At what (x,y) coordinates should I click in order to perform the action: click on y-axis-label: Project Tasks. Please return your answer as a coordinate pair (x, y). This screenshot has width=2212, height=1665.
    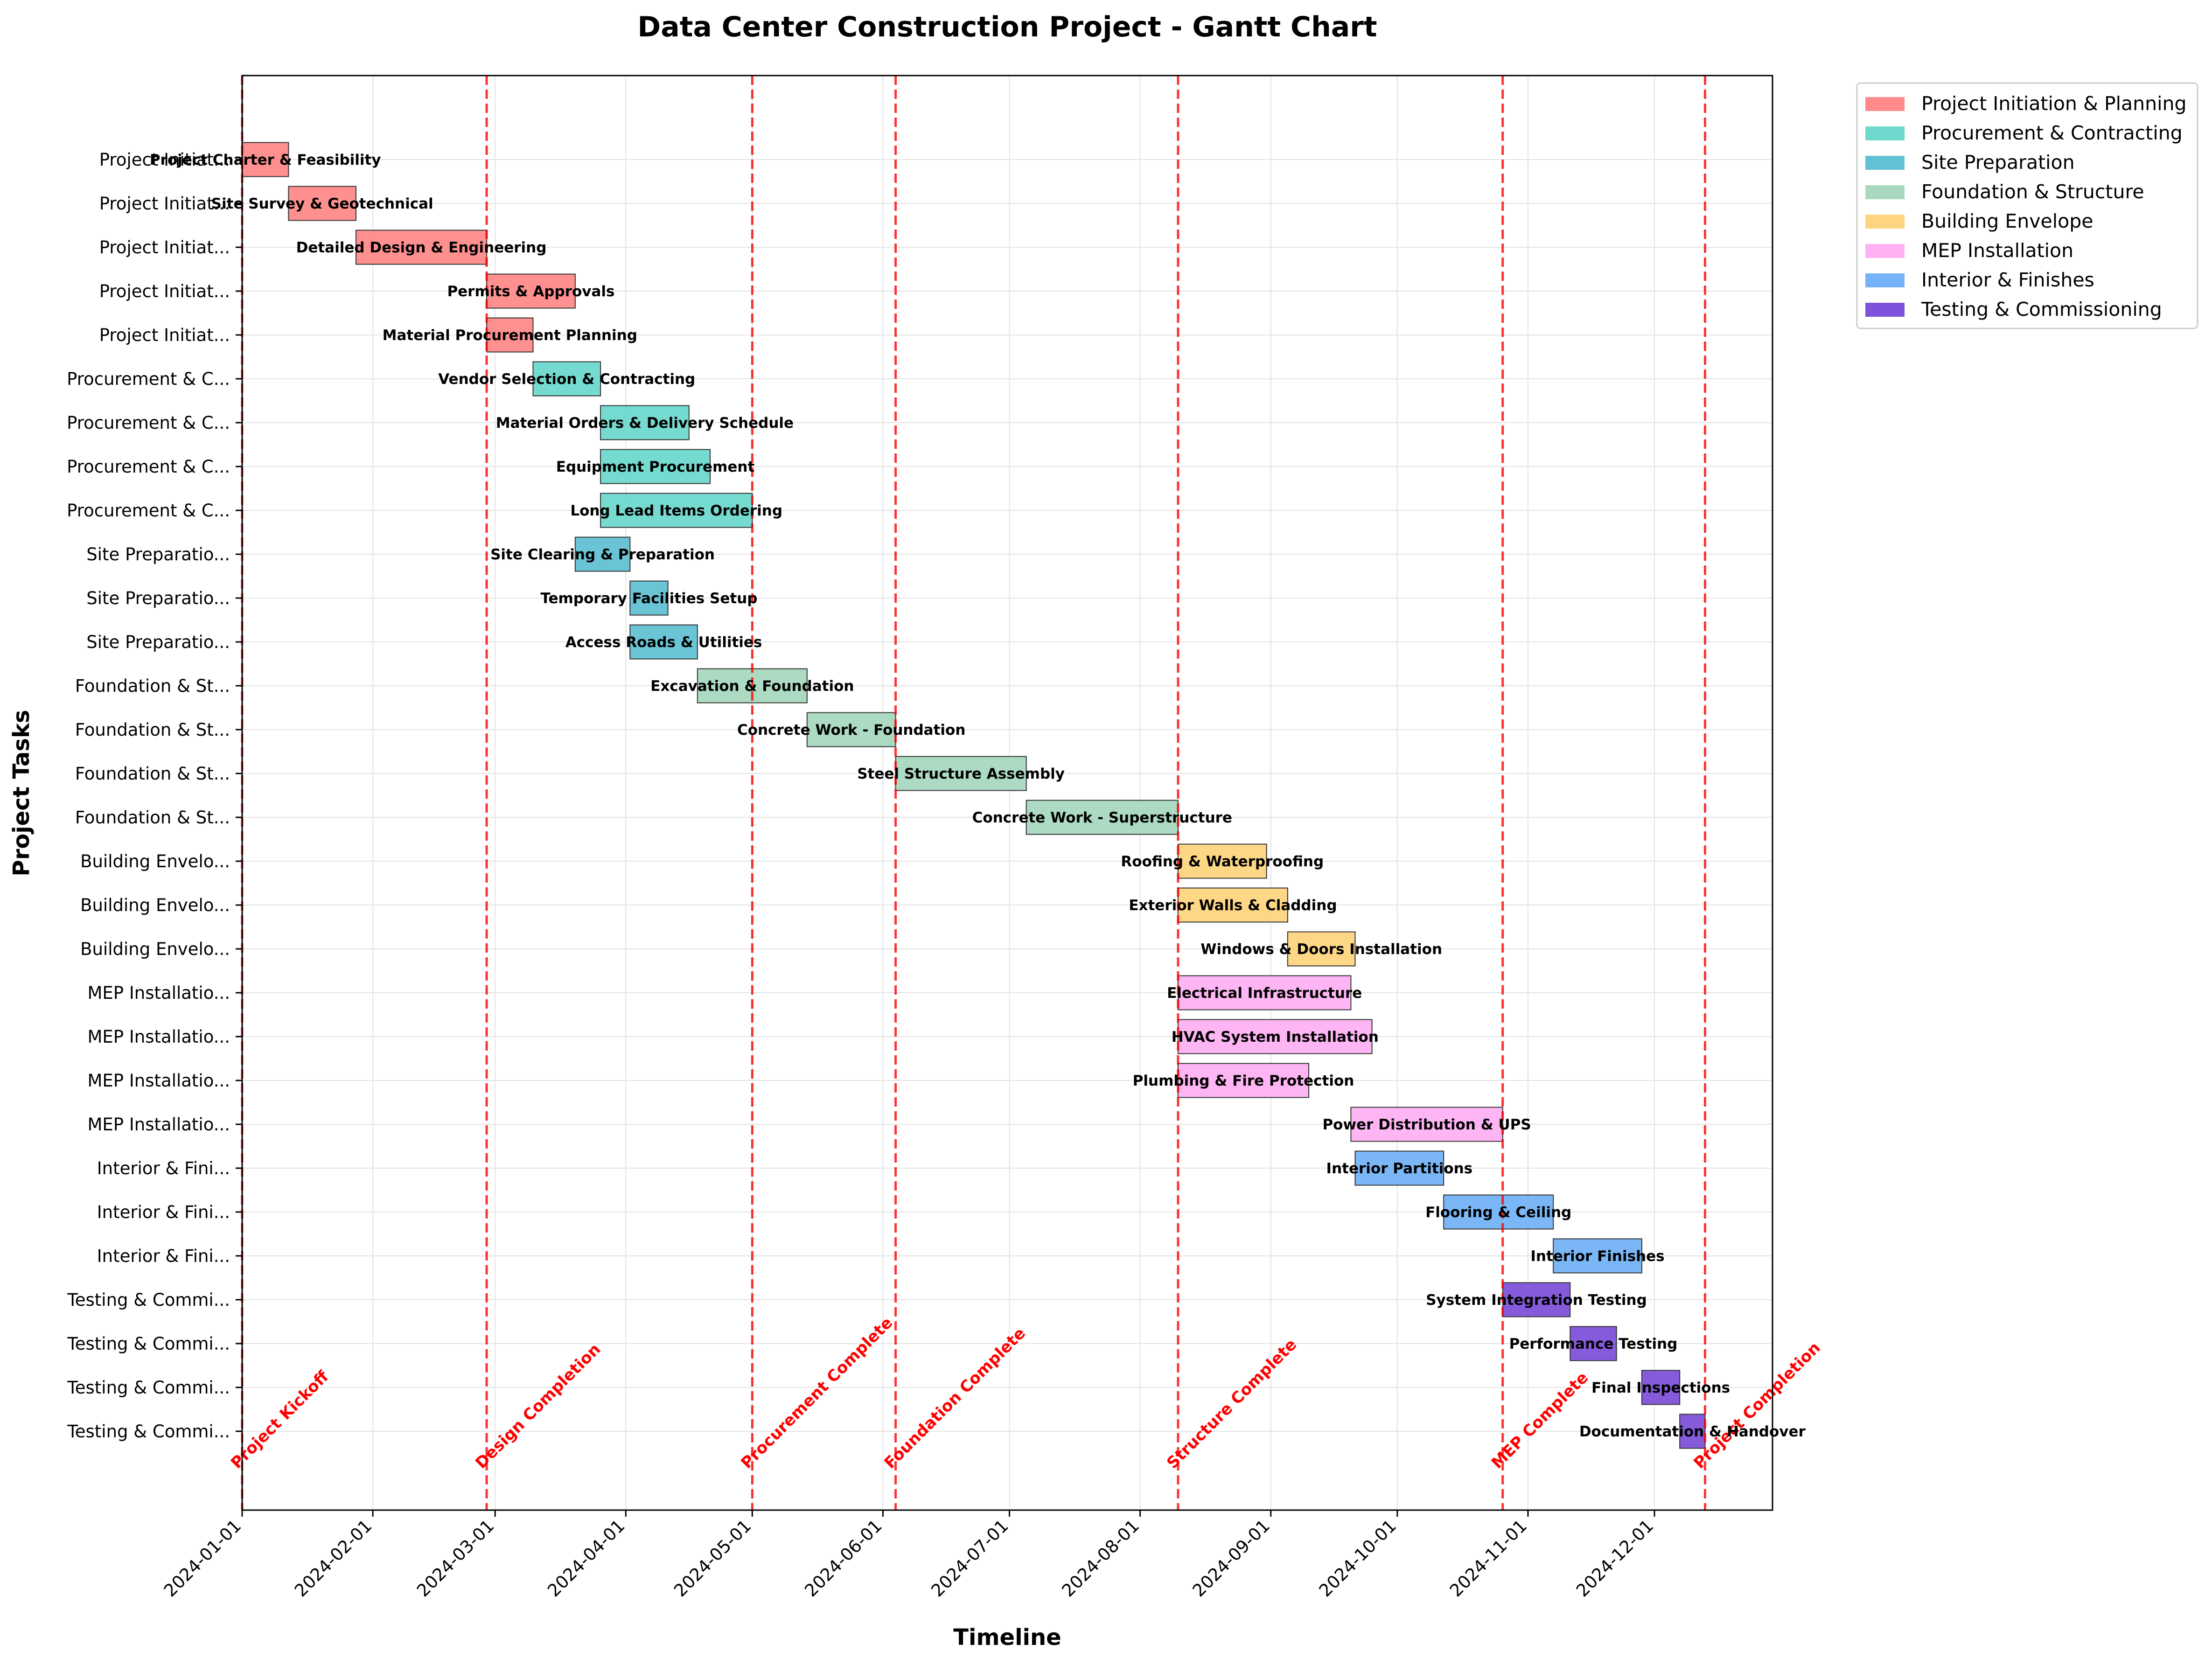
    Looking at the image, I should click on (21, 793).